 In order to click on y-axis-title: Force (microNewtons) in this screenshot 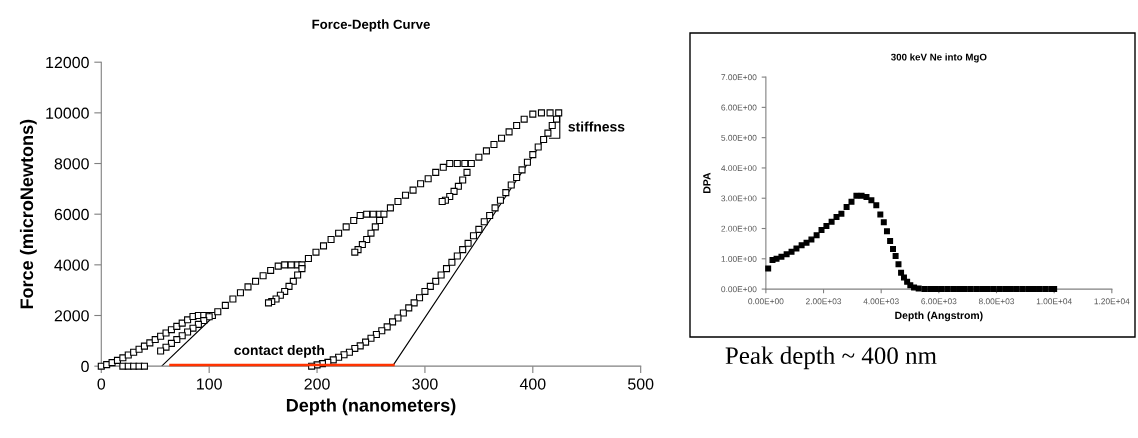, I will do `click(28, 214)`.